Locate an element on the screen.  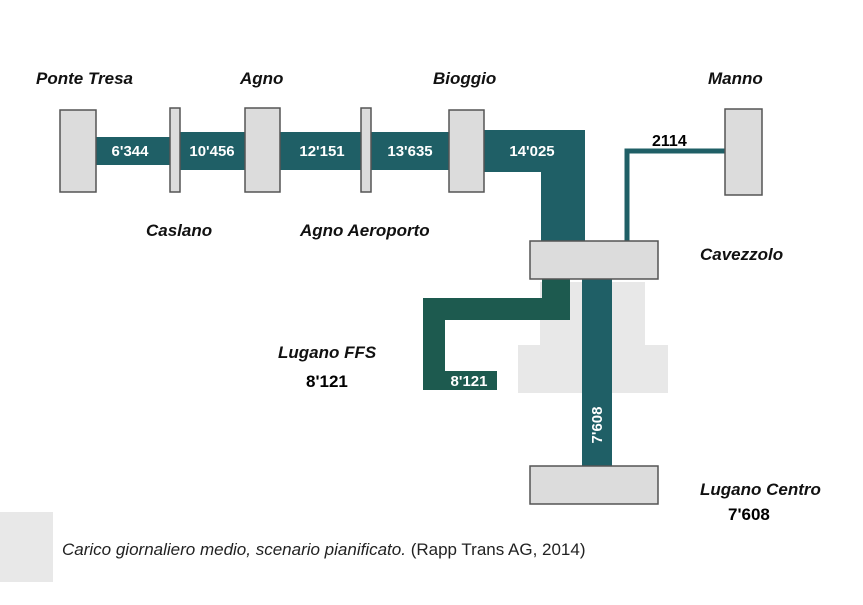
value-lugano-centro: 7'608 is located at coordinates (749, 514).